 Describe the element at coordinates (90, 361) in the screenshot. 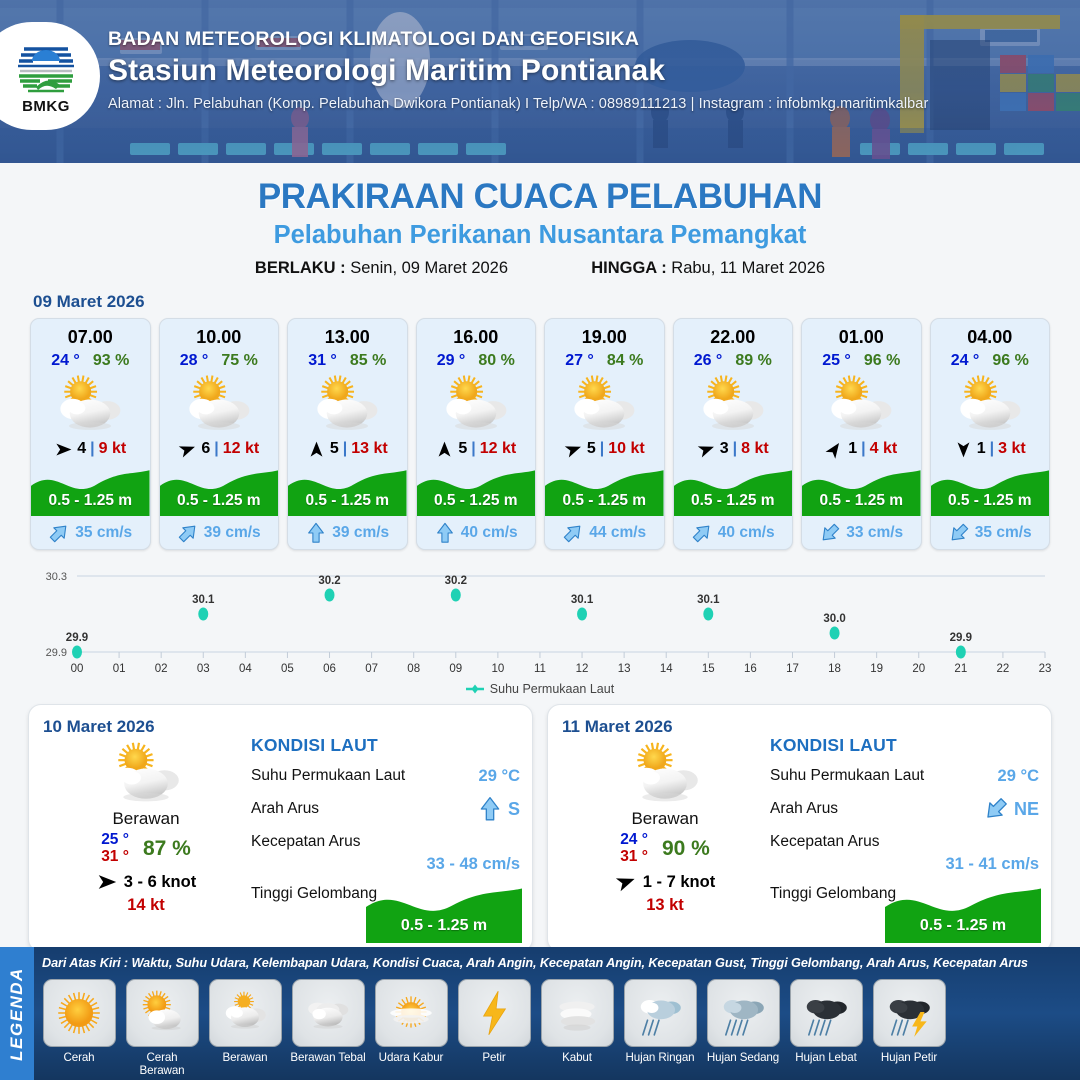

I see `temp-humidity-row: 24 ° 93 %` at that location.